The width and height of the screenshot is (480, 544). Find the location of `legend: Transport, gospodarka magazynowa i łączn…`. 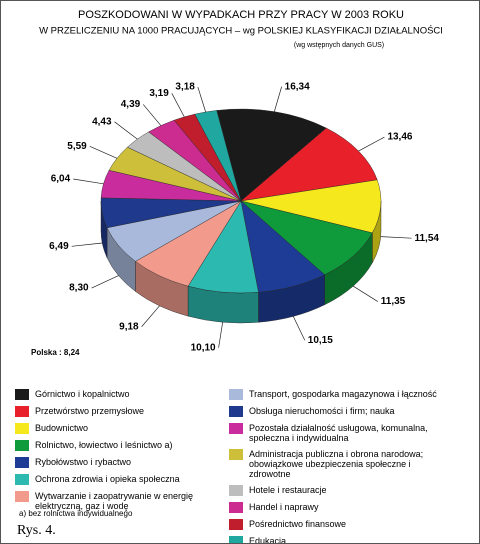

legend: Transport, gospodarka magazynowa i łączn… is located at coordinates (339, 466).